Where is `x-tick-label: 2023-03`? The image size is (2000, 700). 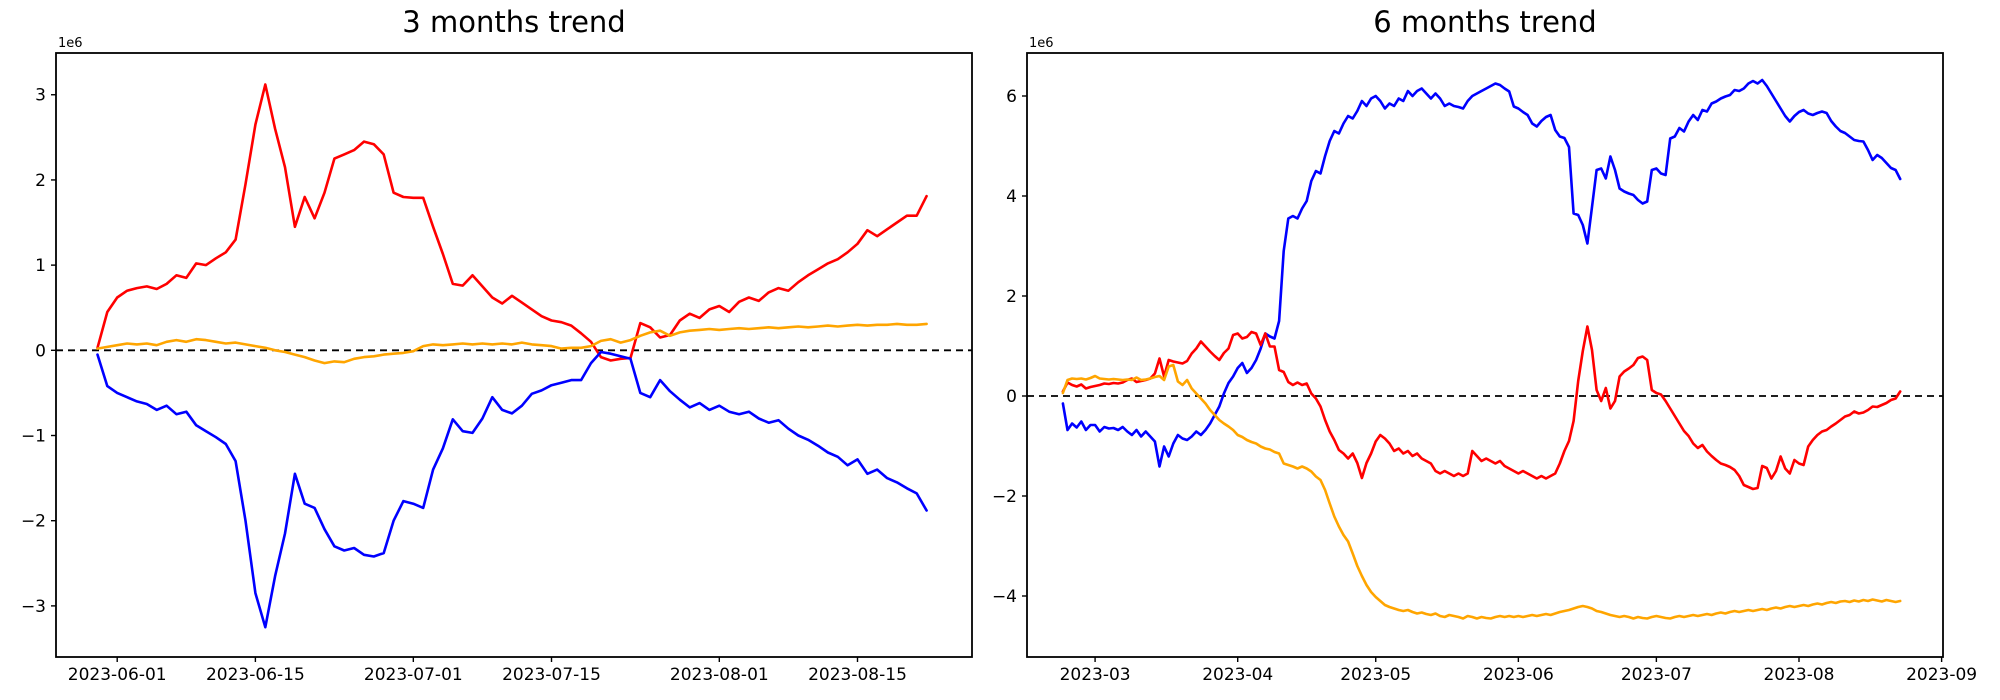
x-tick-label: 2023-03 is located at coordinates (1095, 675).